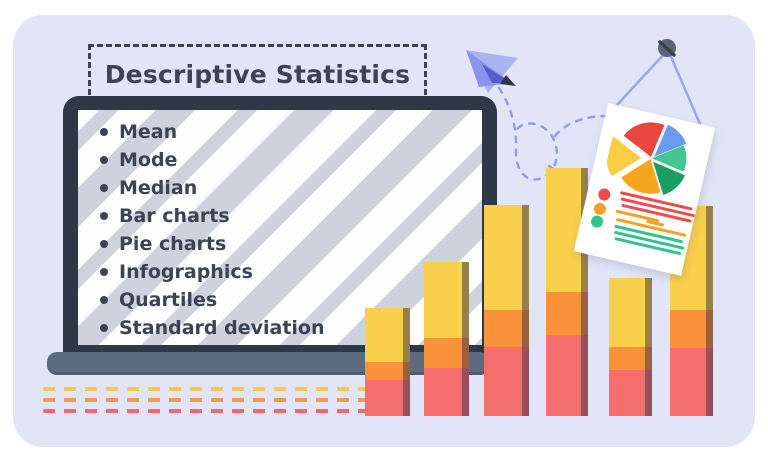 Image resolution: width=768 pixels, height=461 pixels. I want to click on pie-slice-red, so click(644, 139).